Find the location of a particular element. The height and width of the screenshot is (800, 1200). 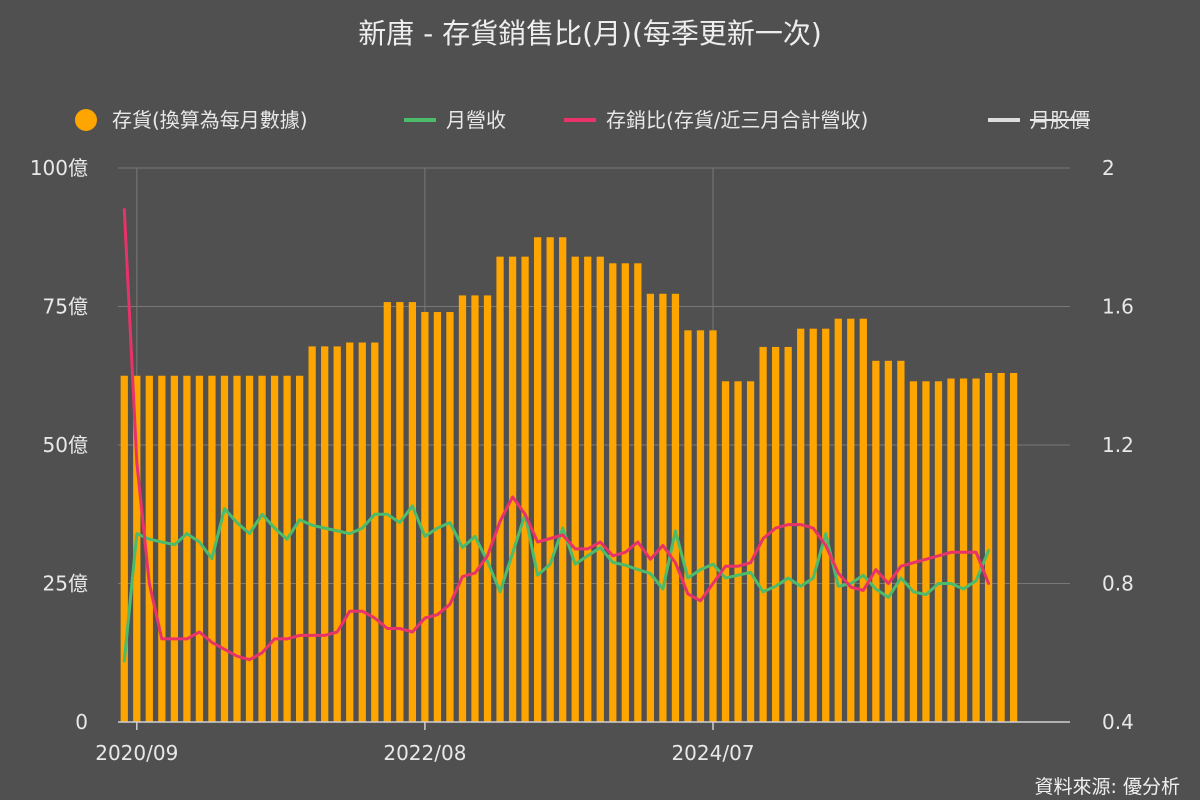

legend-item: 月營收 is located at coordinates (455, 120).